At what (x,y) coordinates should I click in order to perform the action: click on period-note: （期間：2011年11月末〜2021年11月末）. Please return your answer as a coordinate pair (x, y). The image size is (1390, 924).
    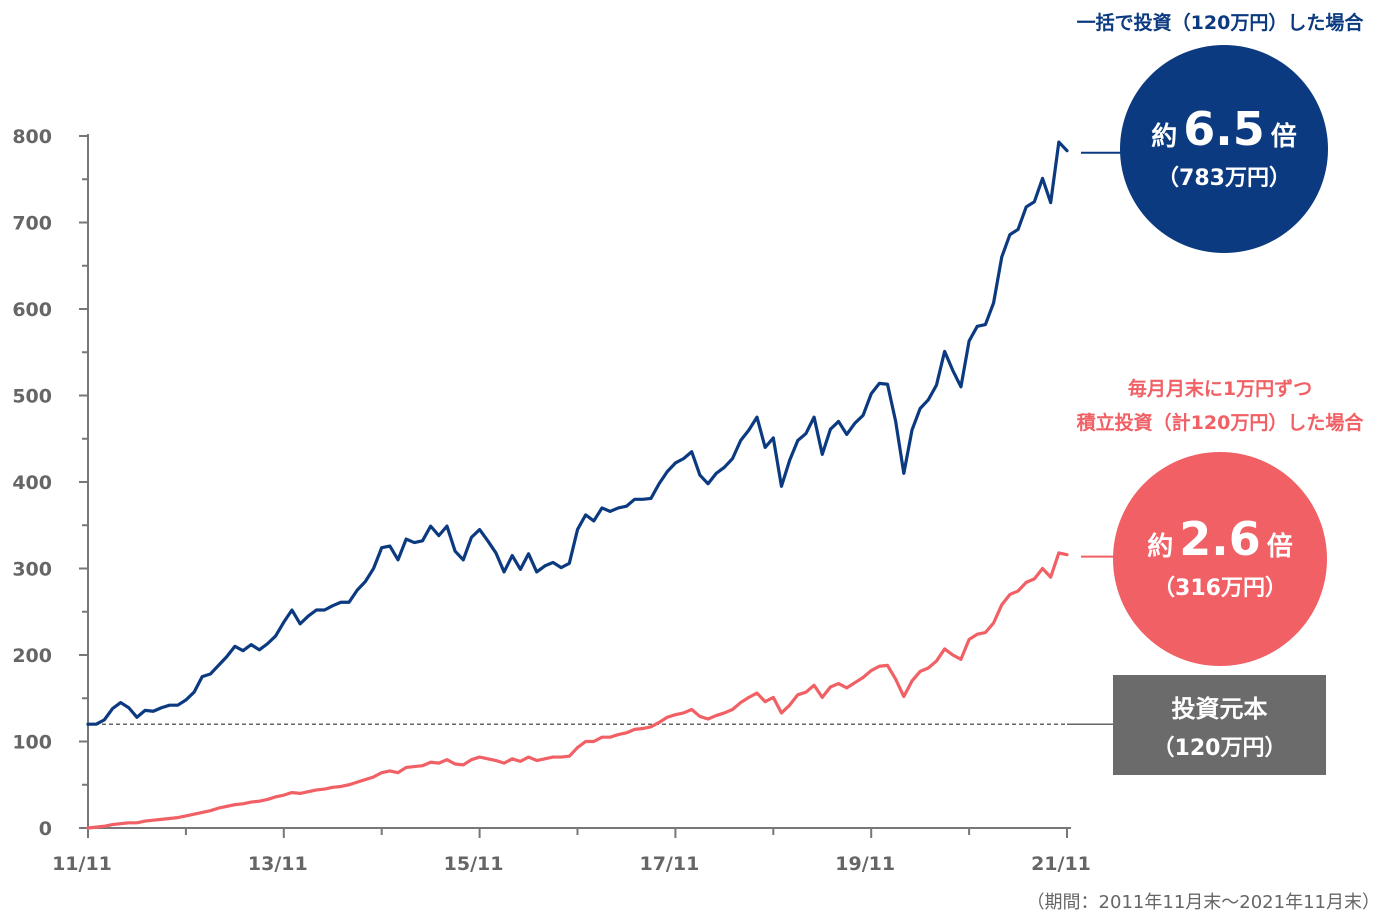
    Looking at the image, I should click on (1203, 902).